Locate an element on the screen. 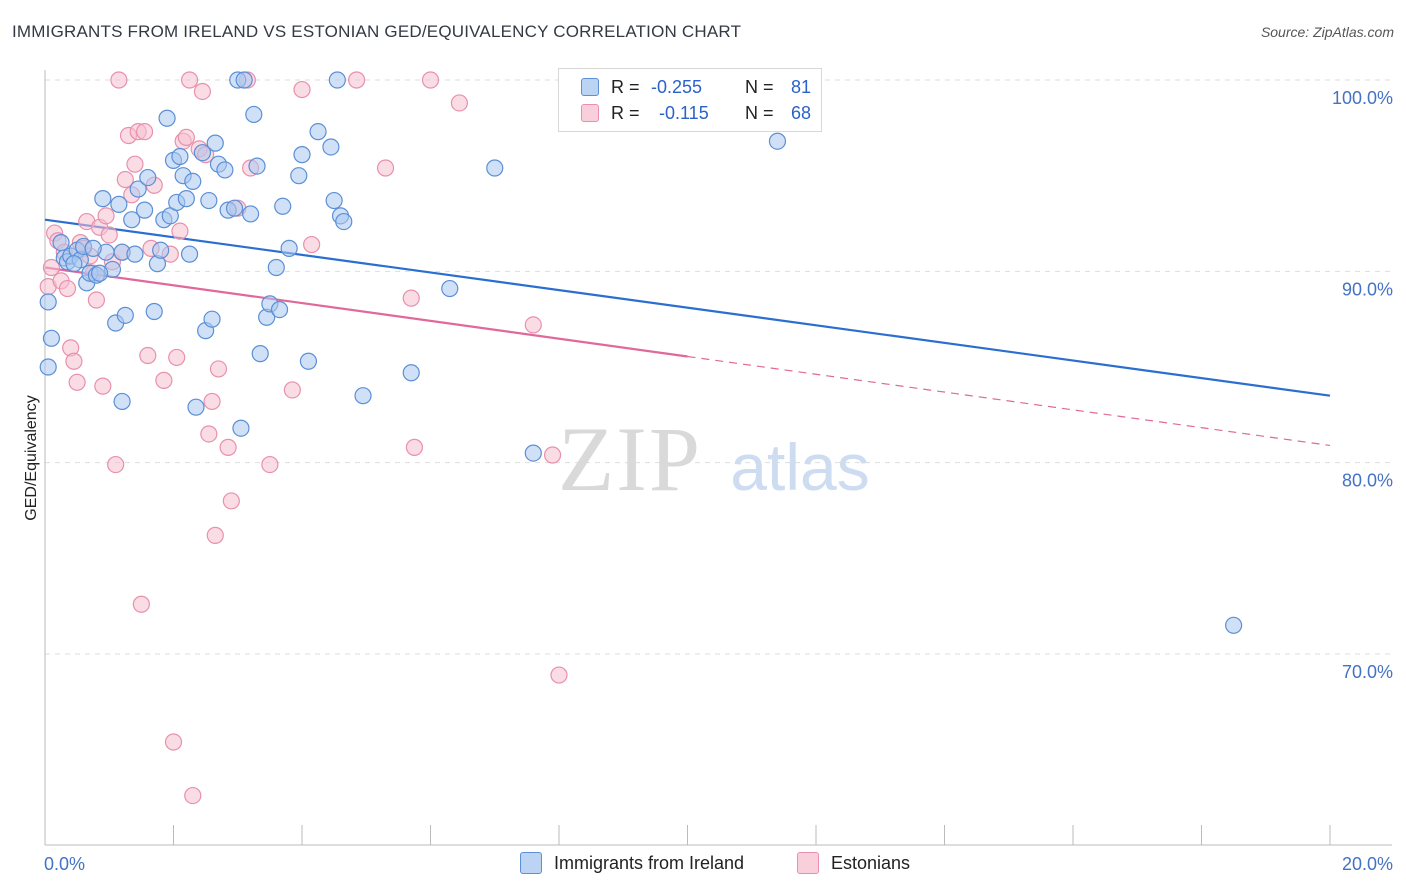  source-credit: Source: ZipAtlas.com is located at coordinates (1327, 32).